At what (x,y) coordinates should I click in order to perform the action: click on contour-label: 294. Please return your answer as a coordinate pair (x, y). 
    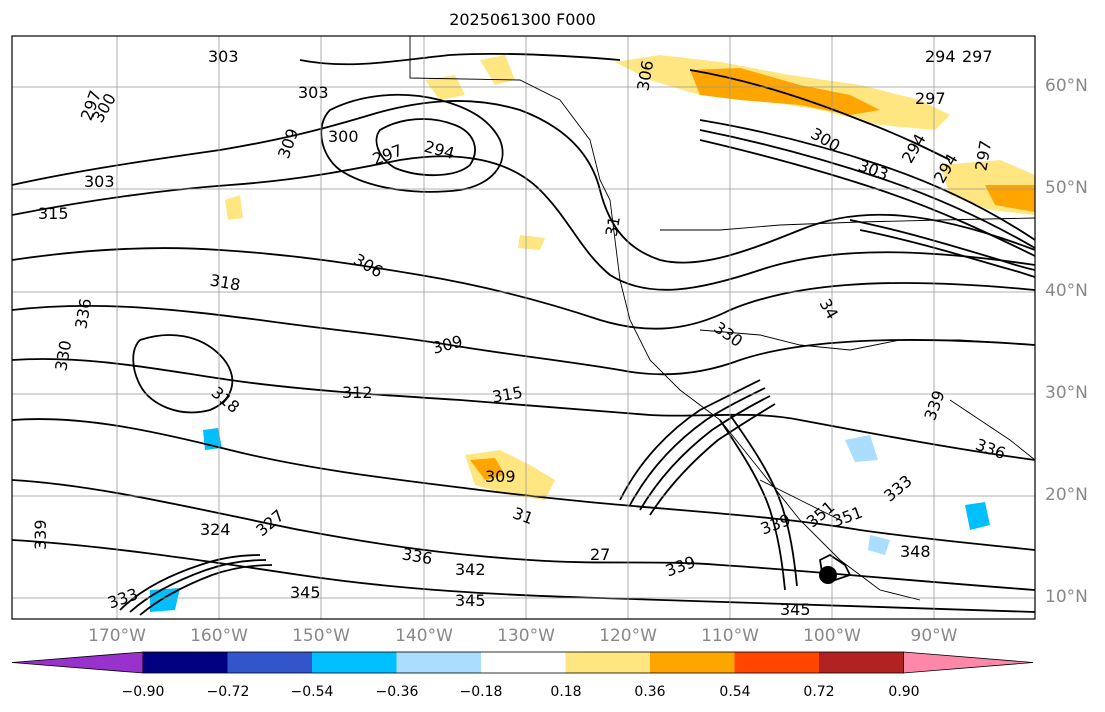
    Looking at the image, I should click on (940, 56).